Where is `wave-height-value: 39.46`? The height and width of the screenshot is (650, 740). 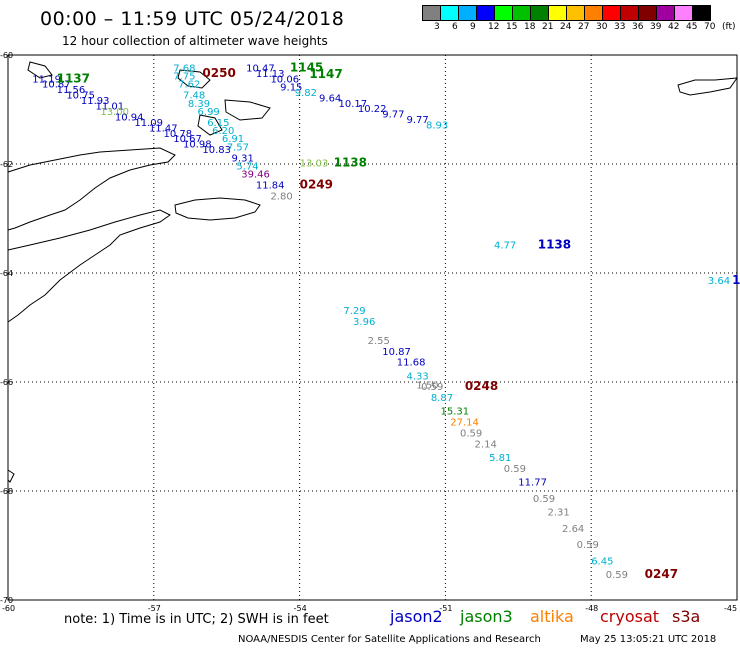 wave-height-value: 39.46 is located at coordinates (255, 175).